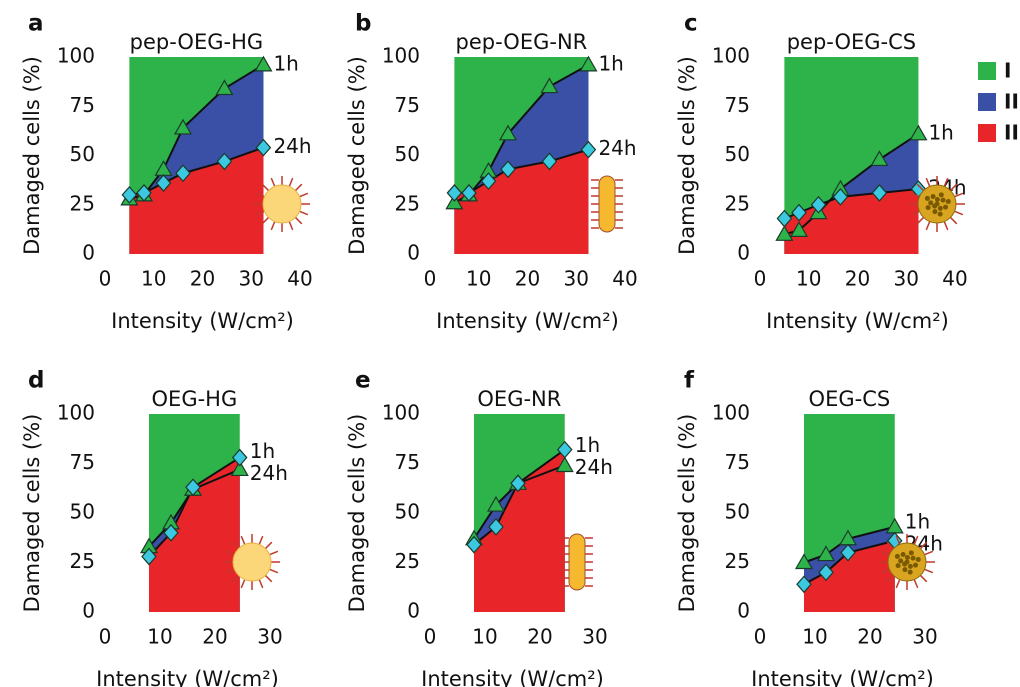 Image resolution: width=1020 pixels, height=687 pixels. I want to click on x-tick-label: 10, so click(159, 637).